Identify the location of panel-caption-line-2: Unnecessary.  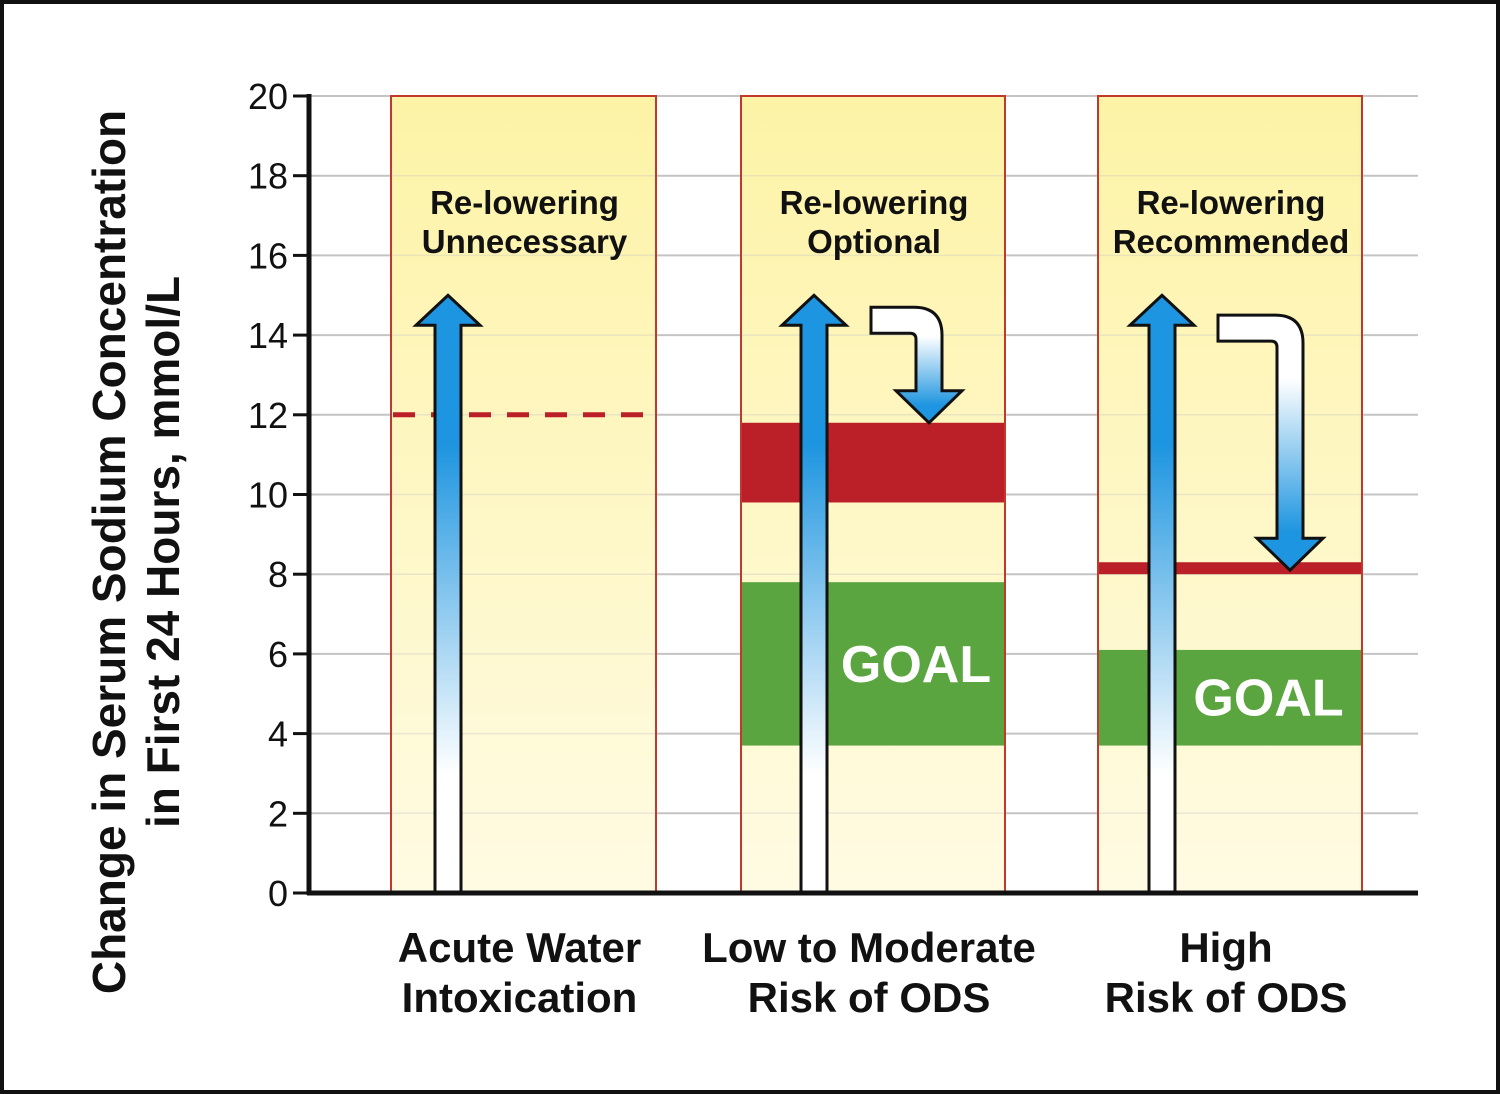
(525, 241).